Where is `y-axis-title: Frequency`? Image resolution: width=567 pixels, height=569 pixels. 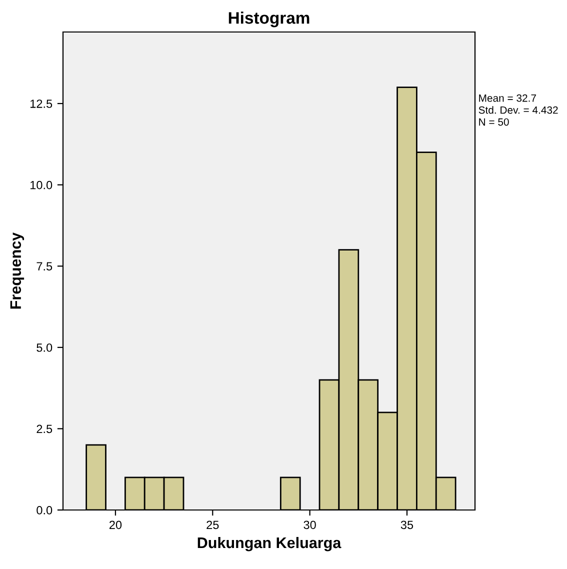
y-axis-title: Frequency is located at coordinates (17, 270).